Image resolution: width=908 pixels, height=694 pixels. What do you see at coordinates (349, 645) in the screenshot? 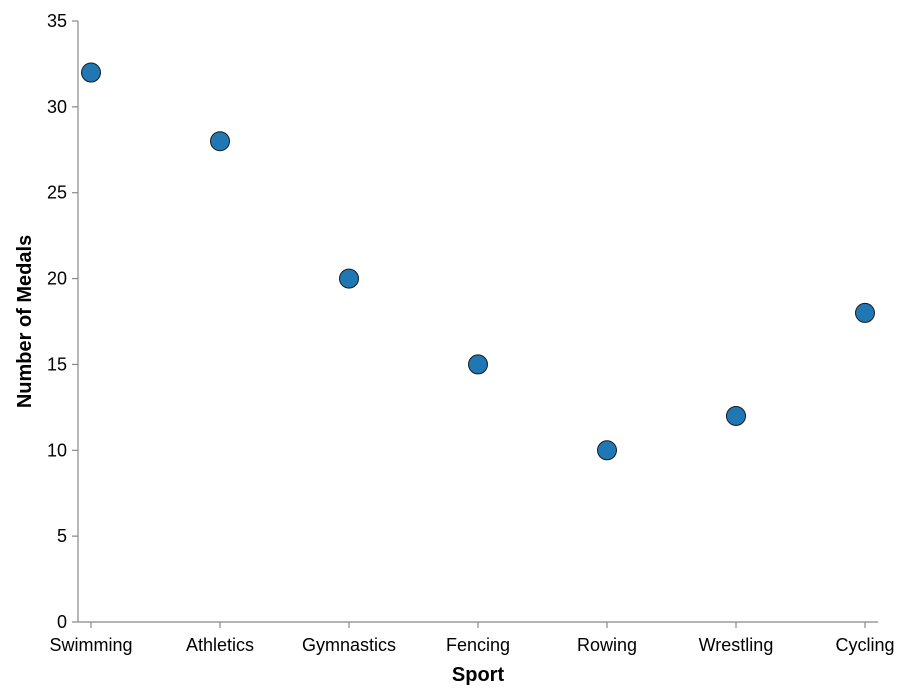
I see `x-tick-label: Gymnastics` at bounding box center [349, 645].